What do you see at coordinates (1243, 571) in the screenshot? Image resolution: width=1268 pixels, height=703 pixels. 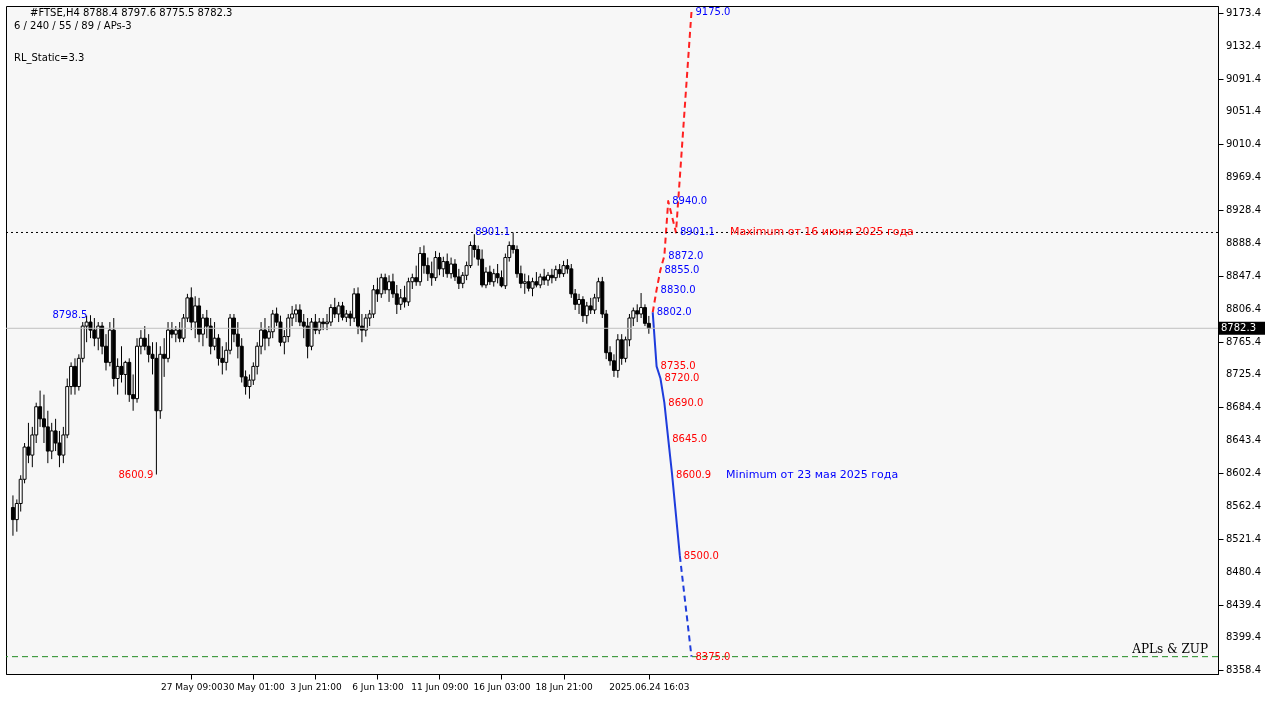 I see `y-tick-label: 8480.4` at bounding box center [1243, 571].